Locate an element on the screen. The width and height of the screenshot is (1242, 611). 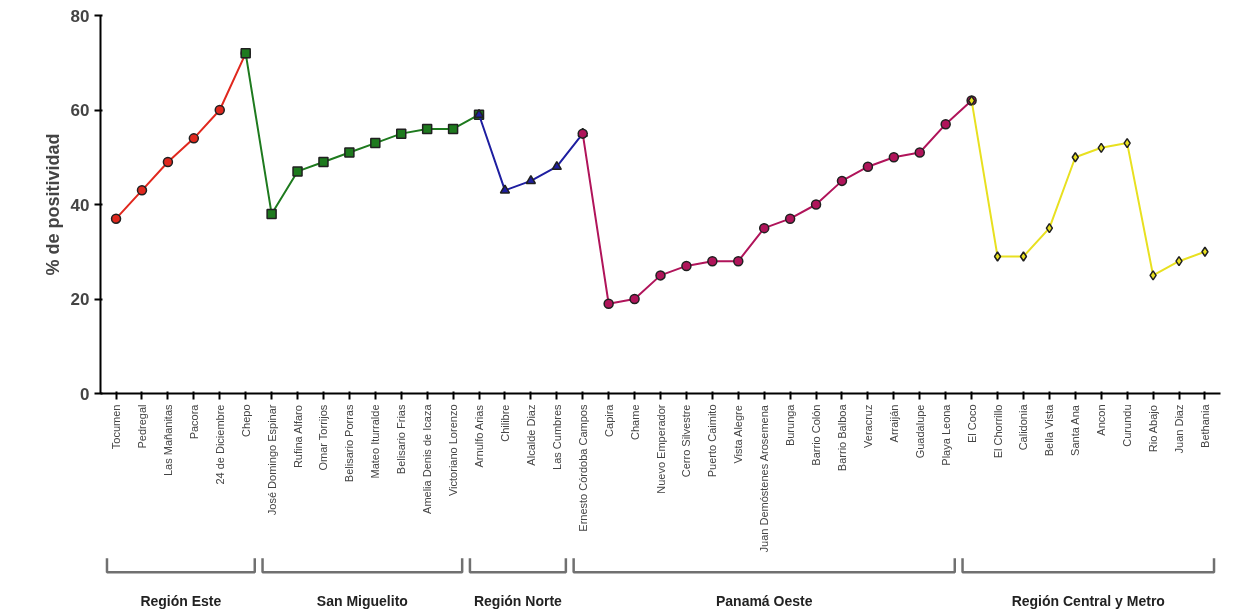
x-tick-label: Cerro Silvestre is located at coordinates (686, 441).